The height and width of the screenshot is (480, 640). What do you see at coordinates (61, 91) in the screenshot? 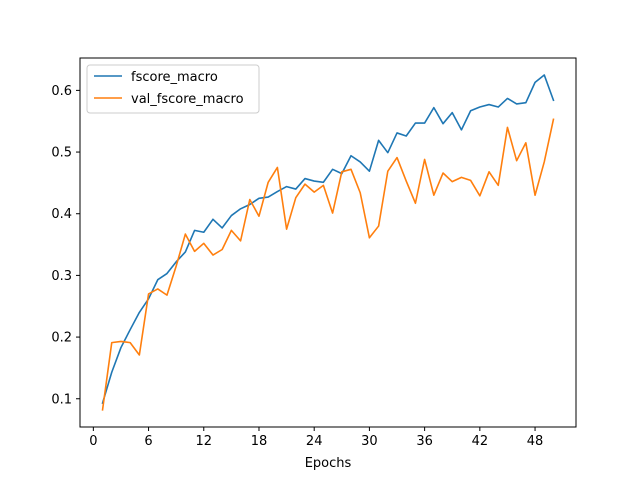
I see `y-tick-label: 0.6` at bounding box center [61, 91].